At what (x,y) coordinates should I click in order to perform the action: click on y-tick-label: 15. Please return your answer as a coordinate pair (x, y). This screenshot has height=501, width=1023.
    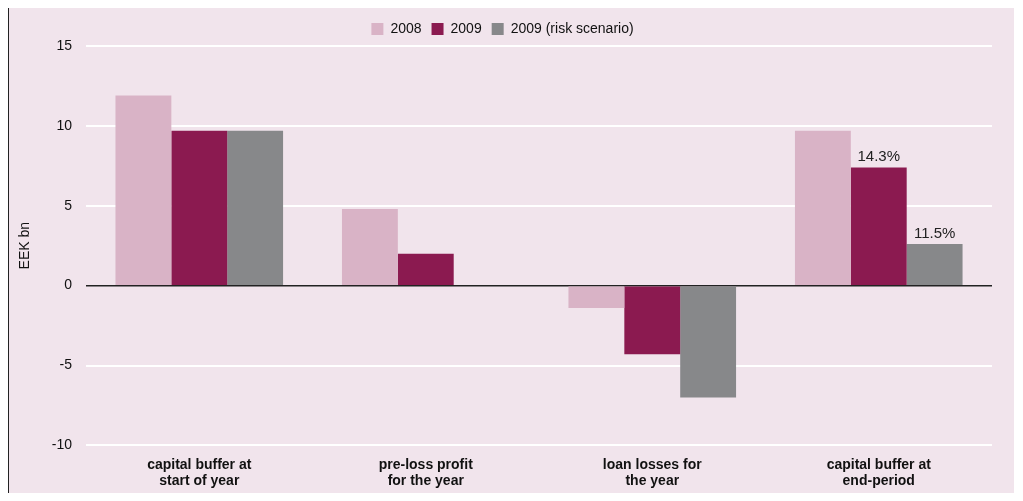
    Looking at the image, I should click on (64, 44).